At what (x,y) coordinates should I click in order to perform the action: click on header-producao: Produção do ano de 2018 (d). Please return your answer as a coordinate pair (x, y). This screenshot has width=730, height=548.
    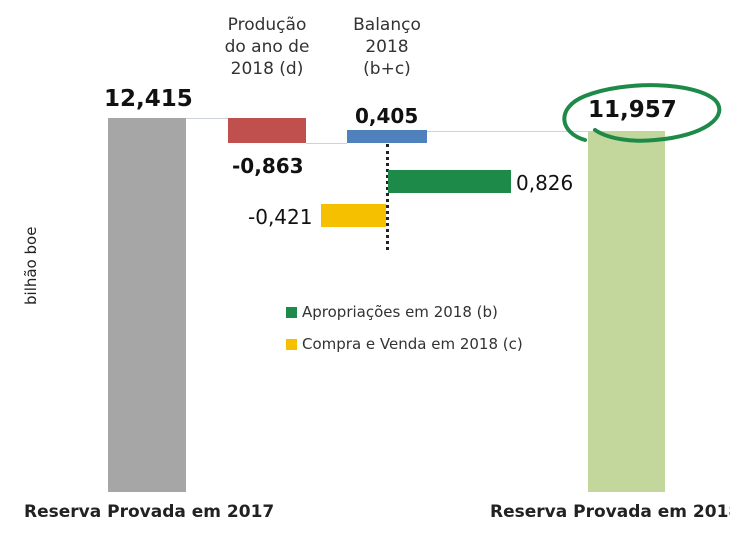
    Looking at the image, I should click on (267, 47).